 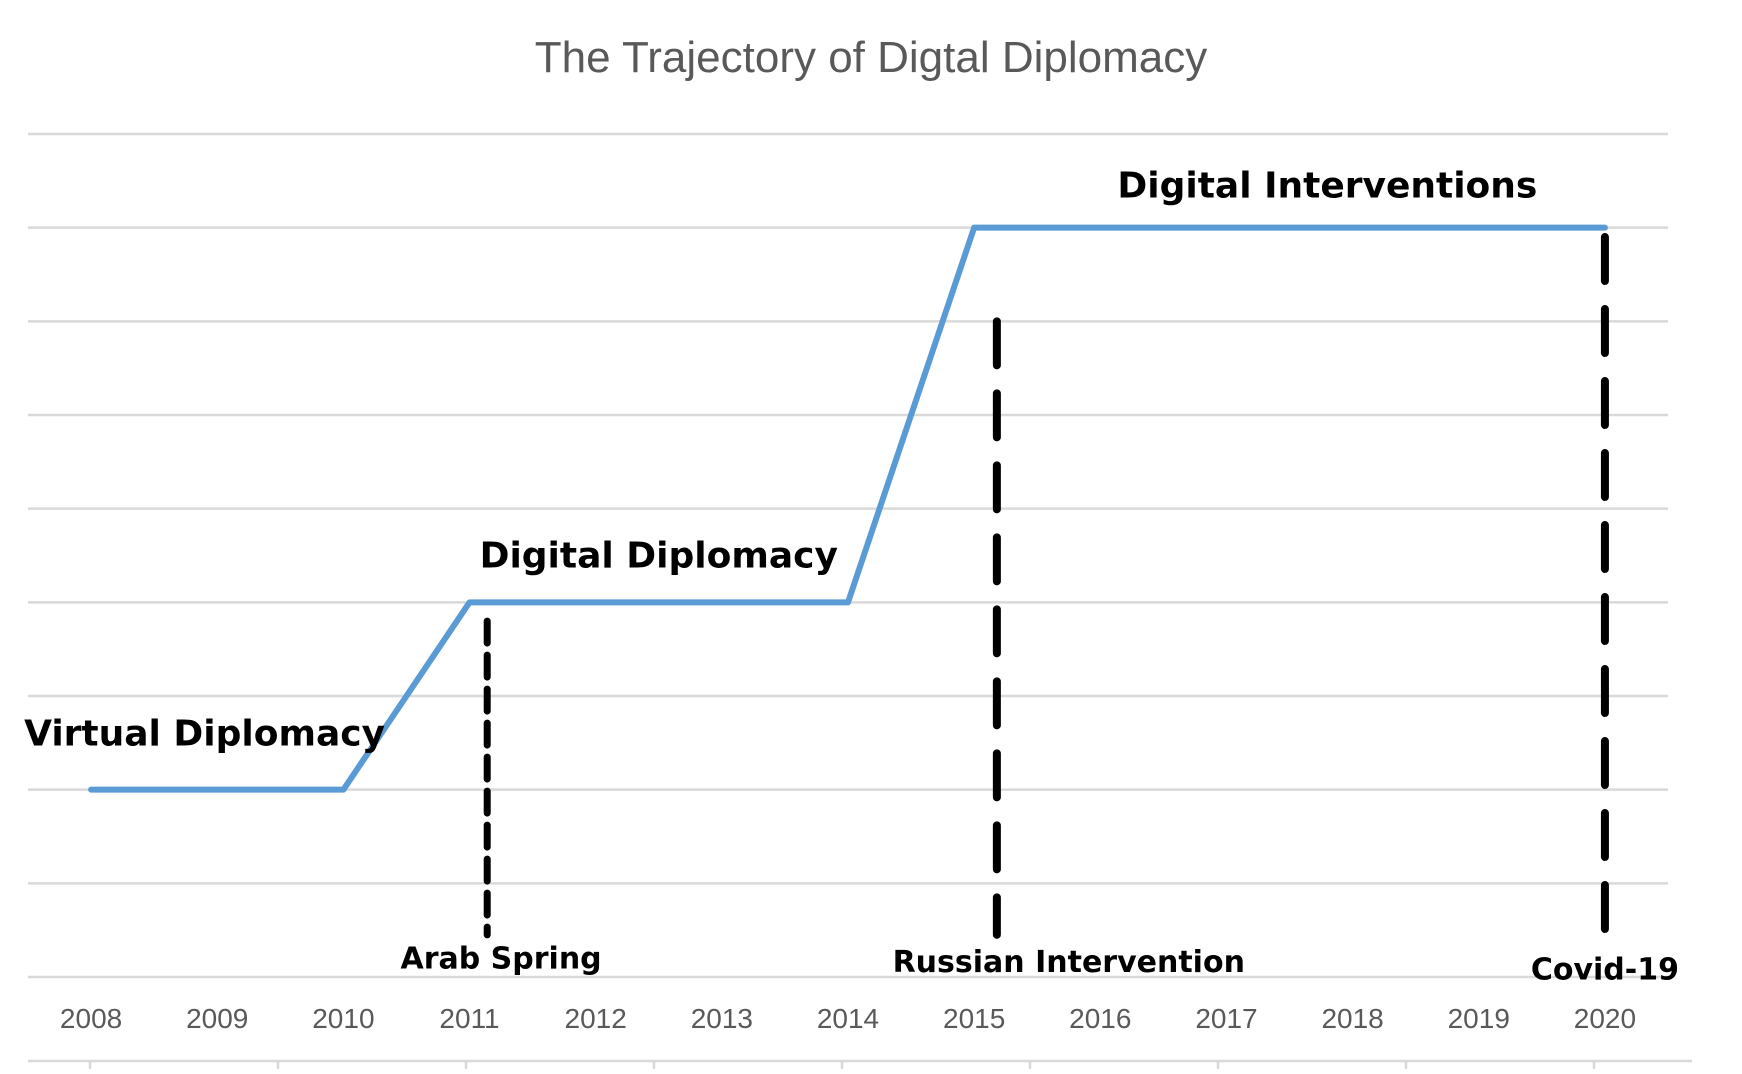 I want to click on chart-title: The Trajectory of Digtal Diplomacy, so click(x=871, y=57).